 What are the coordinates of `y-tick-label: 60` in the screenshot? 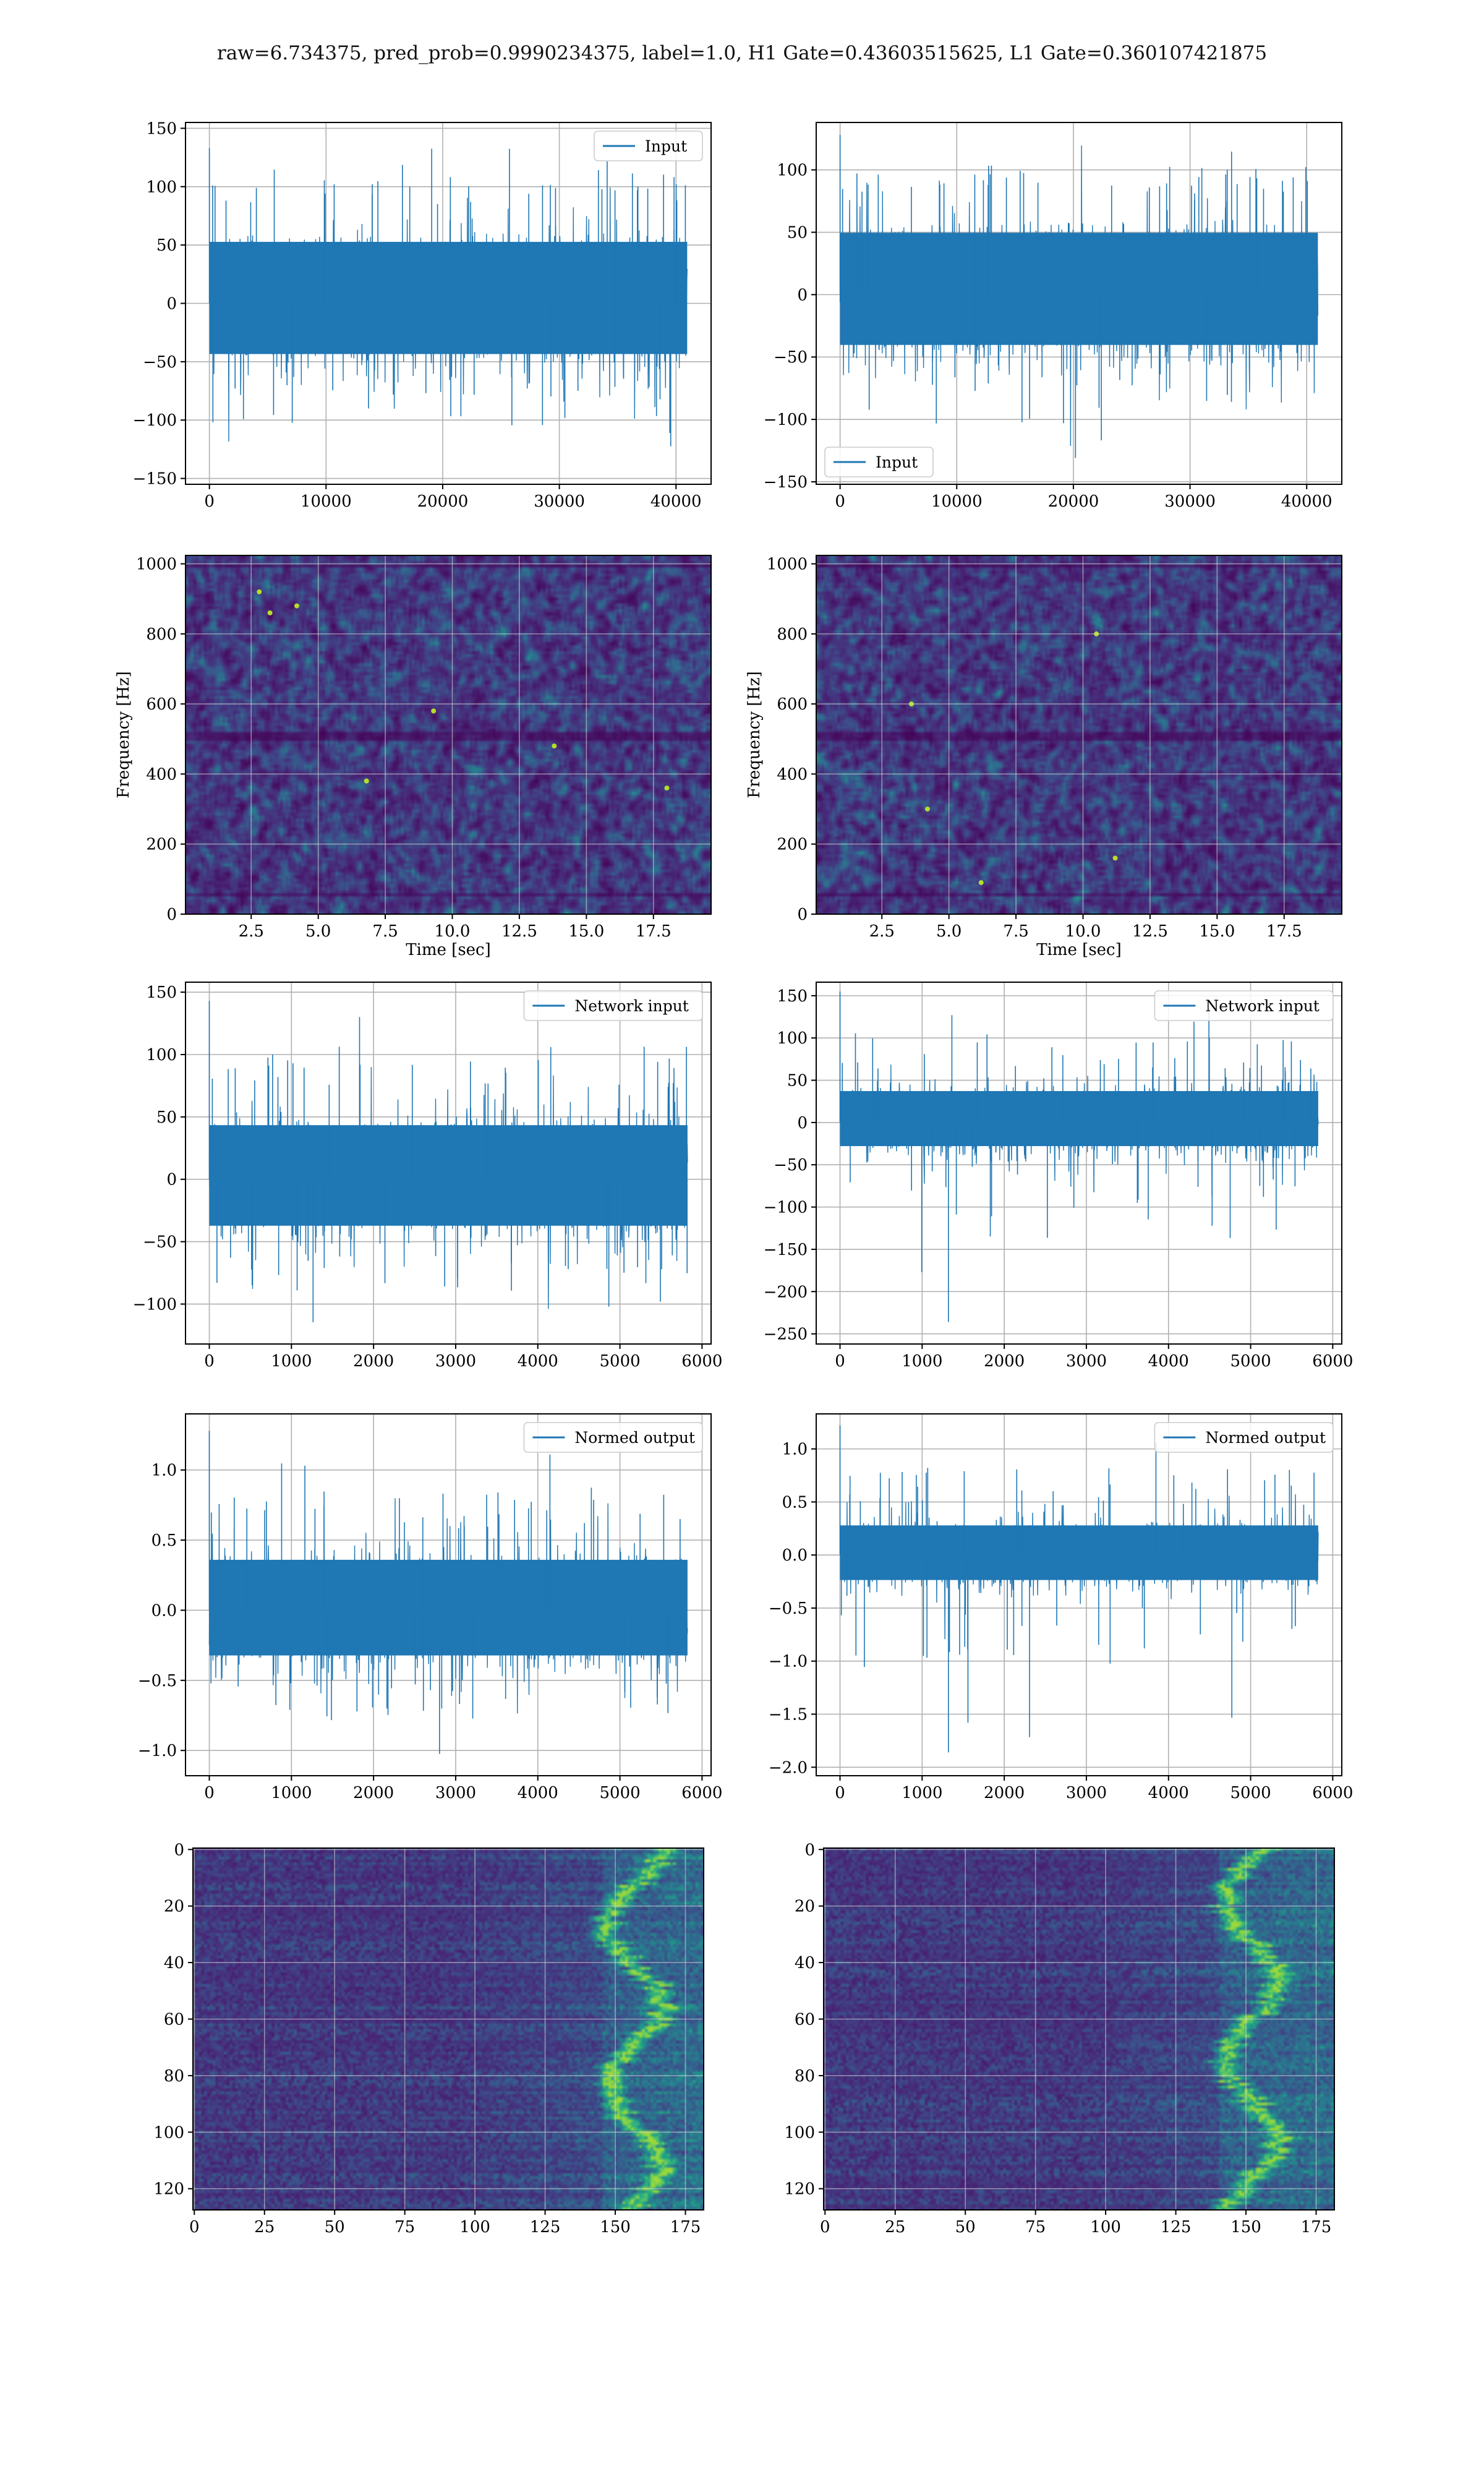 It's located at (174, 2020).